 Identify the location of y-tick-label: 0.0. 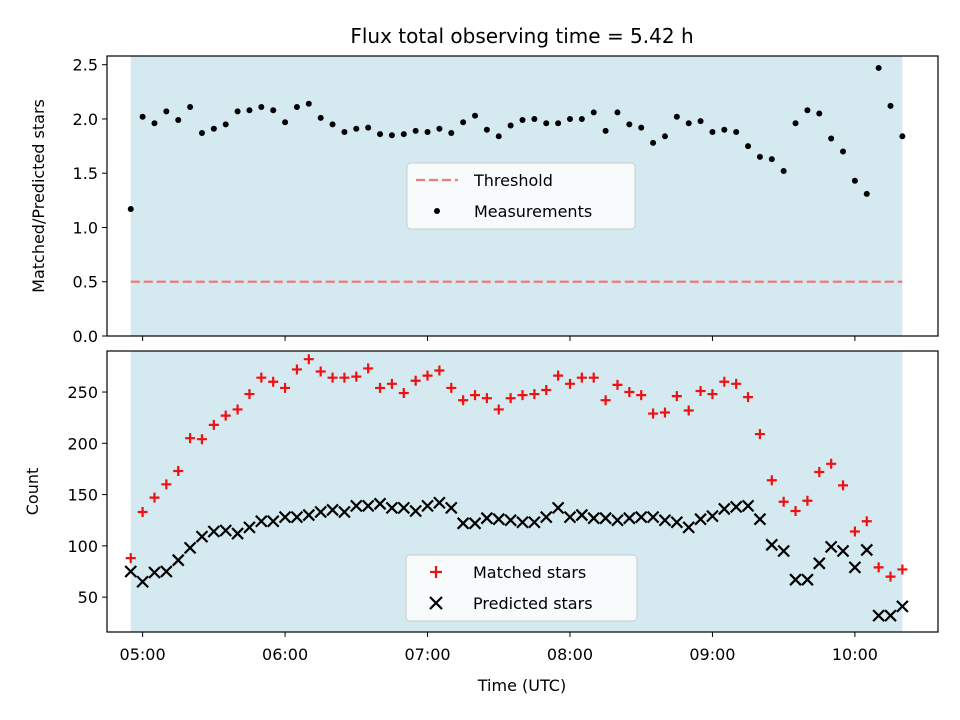
(85, 336).